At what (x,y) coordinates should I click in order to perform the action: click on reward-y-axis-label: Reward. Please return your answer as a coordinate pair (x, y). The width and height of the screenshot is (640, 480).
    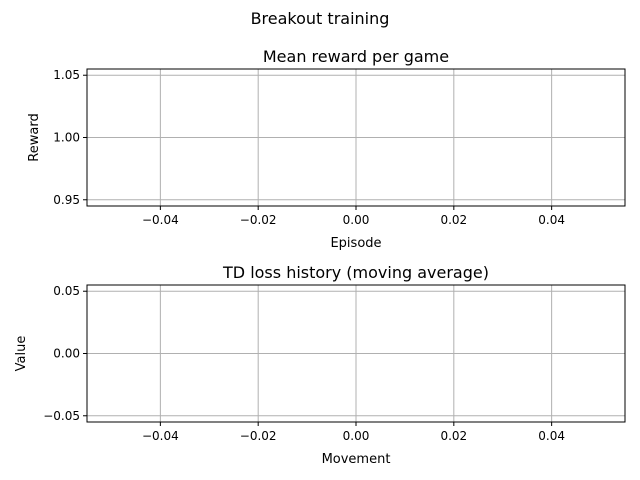
    Looking at the image, I should click on (34, 137).